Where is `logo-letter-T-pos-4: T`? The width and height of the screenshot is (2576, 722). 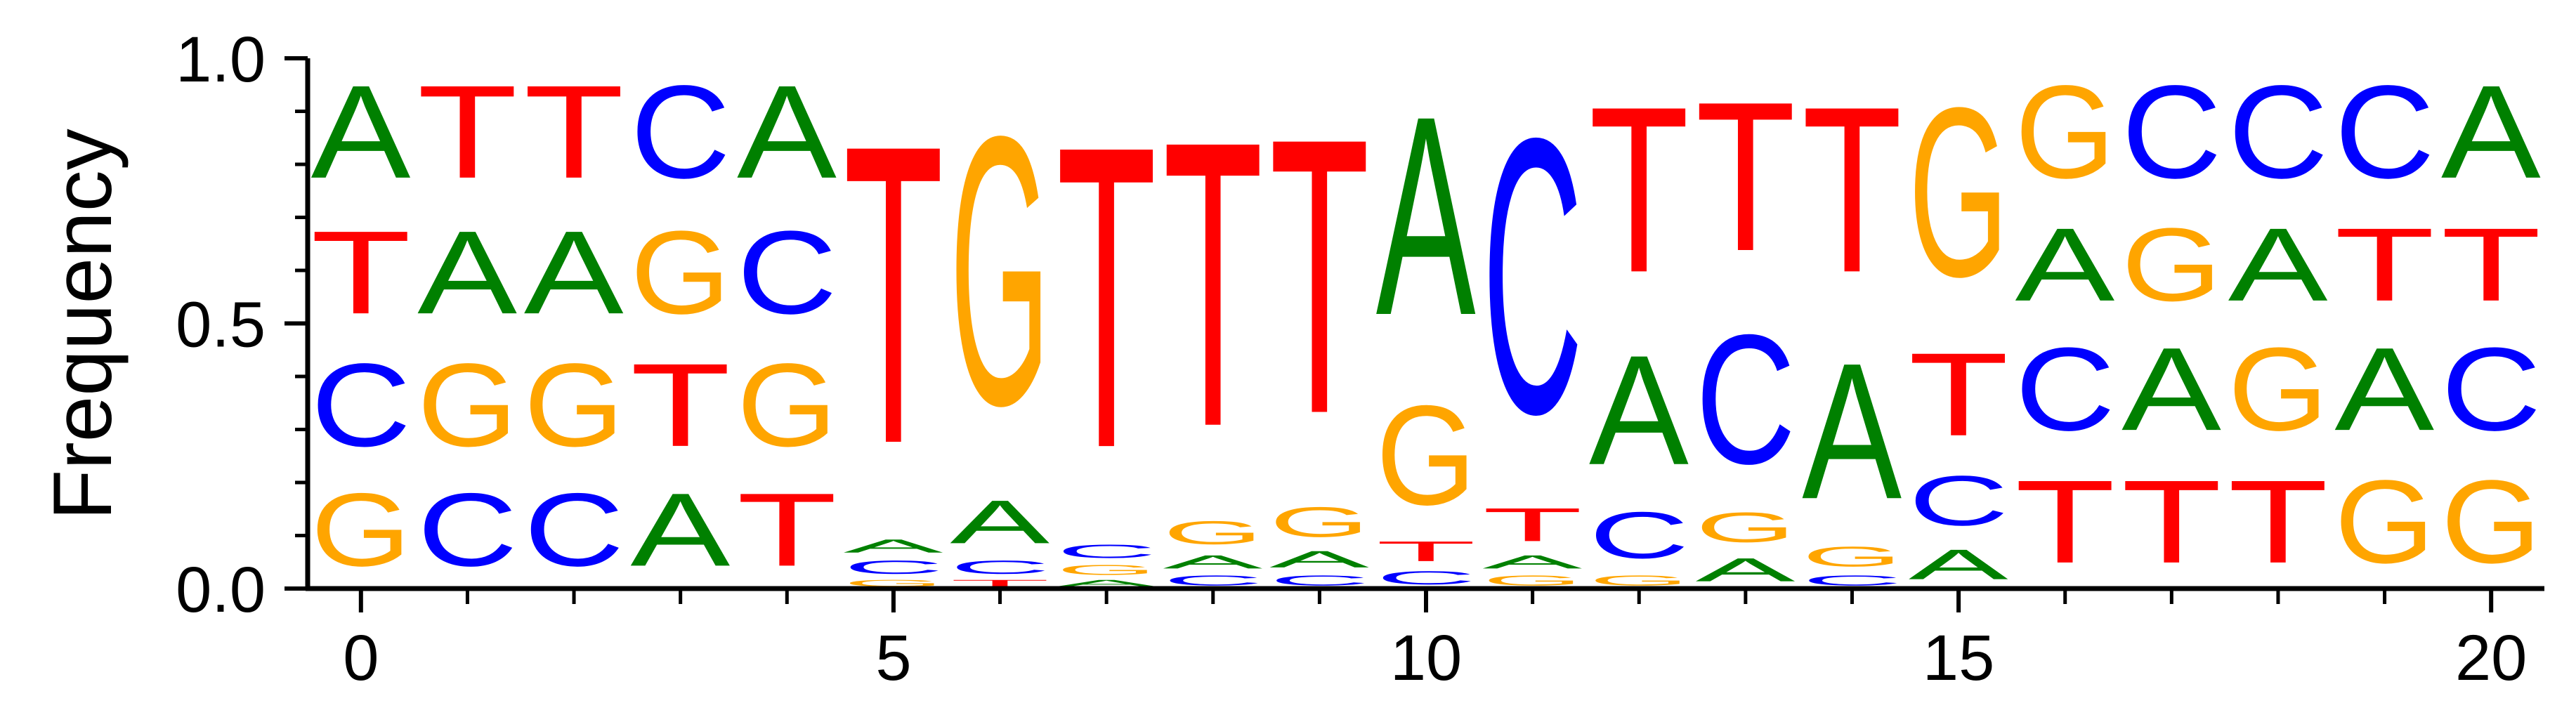 logo-letter-T-pos-4: T is located at coordinates (787, 530).